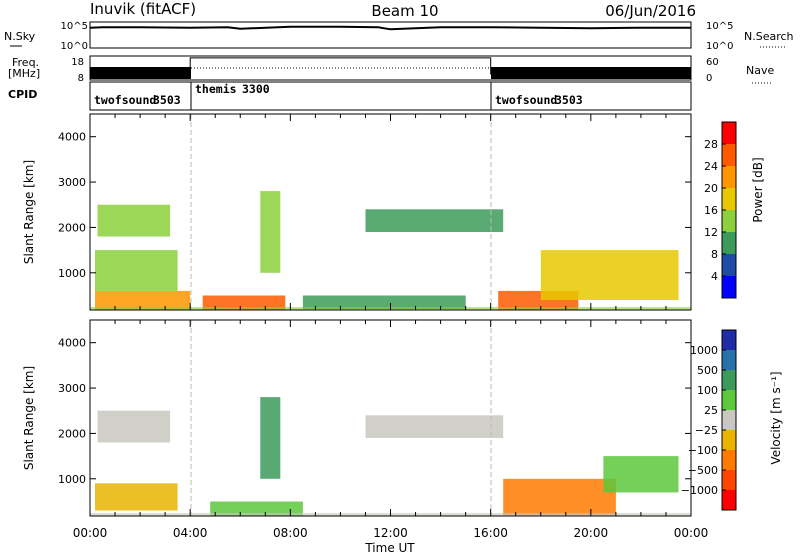 The image size is (800, 554). I want to click on velocity-ytick-label-3: 4000, so click(72, 343).